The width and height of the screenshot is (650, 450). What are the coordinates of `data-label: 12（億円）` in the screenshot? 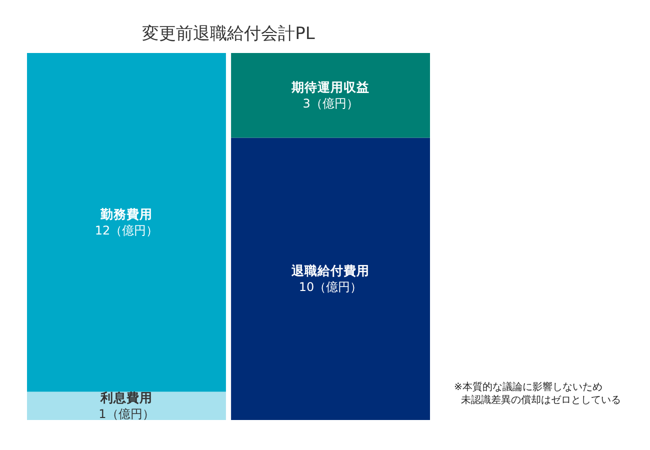 It's located at (126, 230).